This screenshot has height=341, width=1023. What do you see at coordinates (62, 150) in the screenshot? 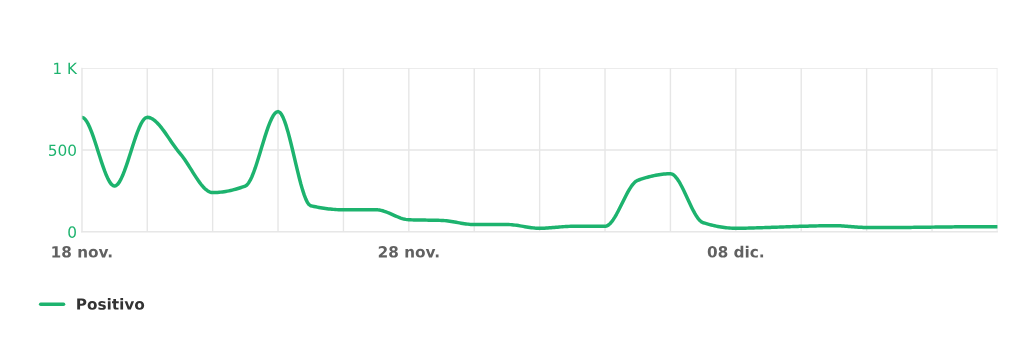
I see `y-tick-label: 500` at bounding box center [62, 150].